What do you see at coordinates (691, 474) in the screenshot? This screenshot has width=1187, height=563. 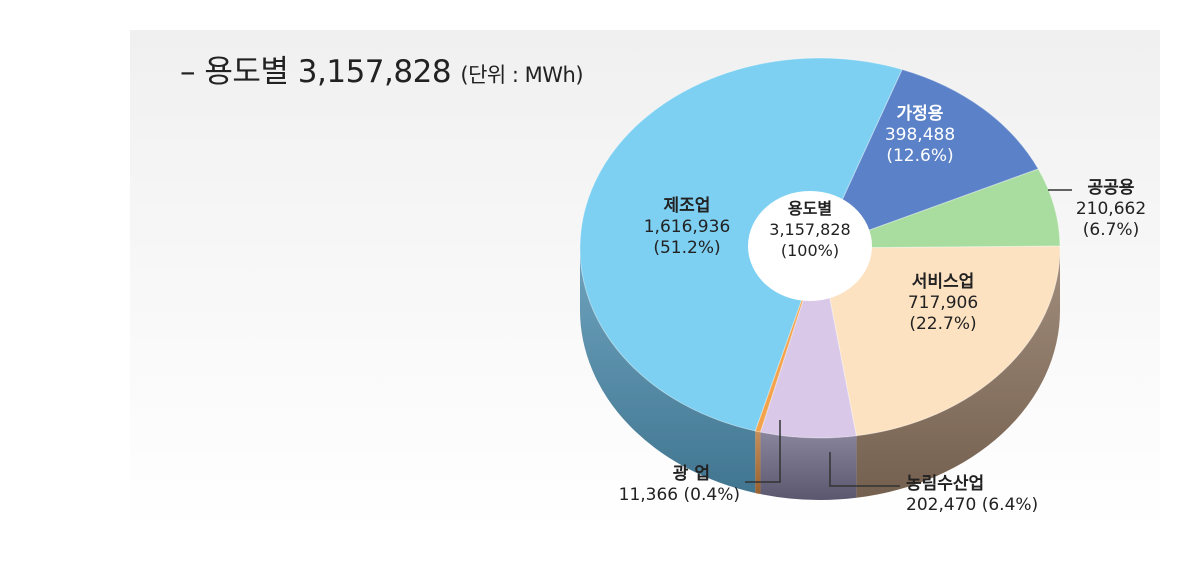 I see `slice-label-name: 광 업` at bounding box center [691, 474].